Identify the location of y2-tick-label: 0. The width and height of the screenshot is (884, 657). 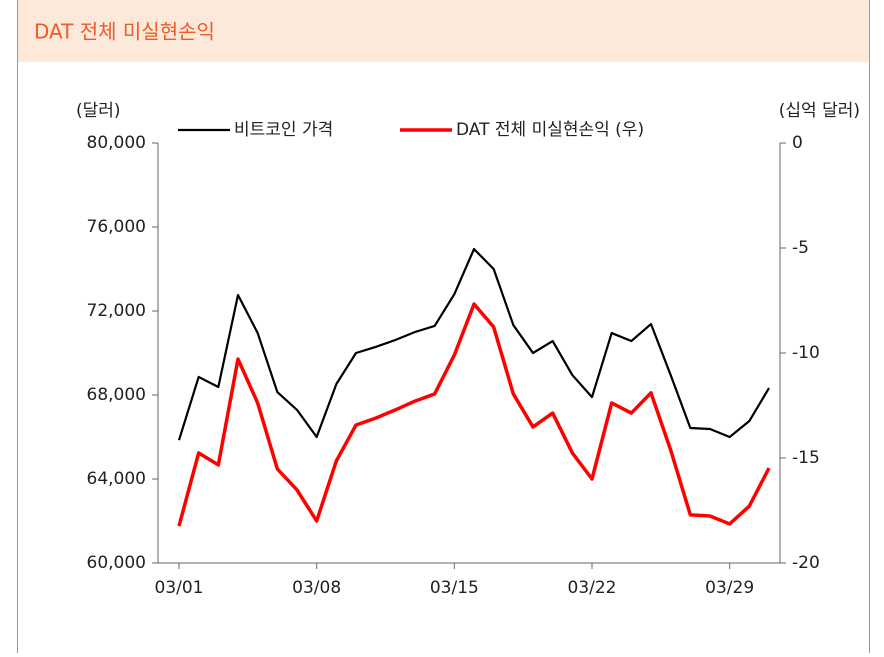
(797, 143).